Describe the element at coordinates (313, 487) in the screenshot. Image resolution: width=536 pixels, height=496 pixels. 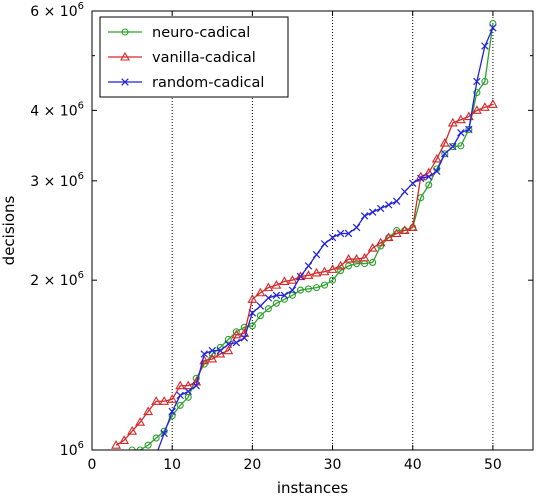
I see `x-axis-label: instances` at that location.